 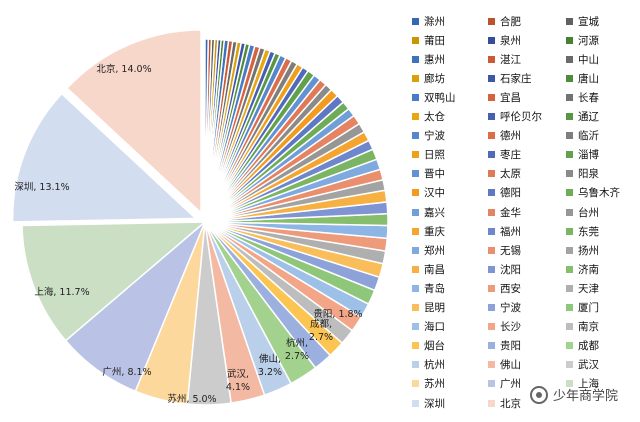 I want to click on legend-item: 长春, so click(x=582, y=97).